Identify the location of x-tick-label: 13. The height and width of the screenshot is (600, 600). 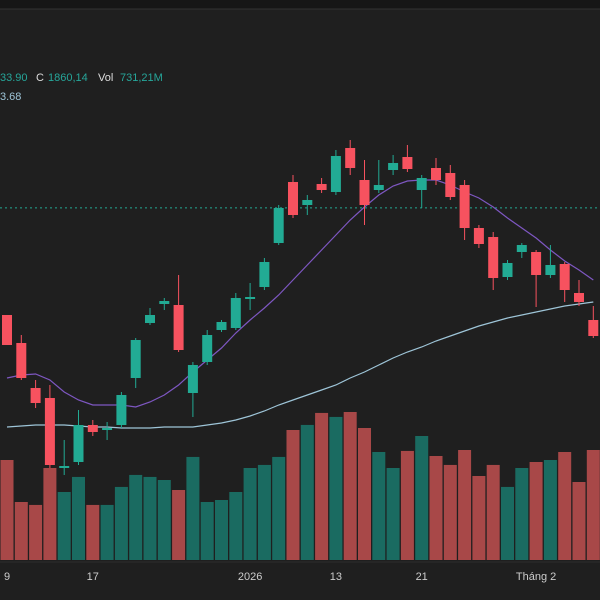
(336, 577).